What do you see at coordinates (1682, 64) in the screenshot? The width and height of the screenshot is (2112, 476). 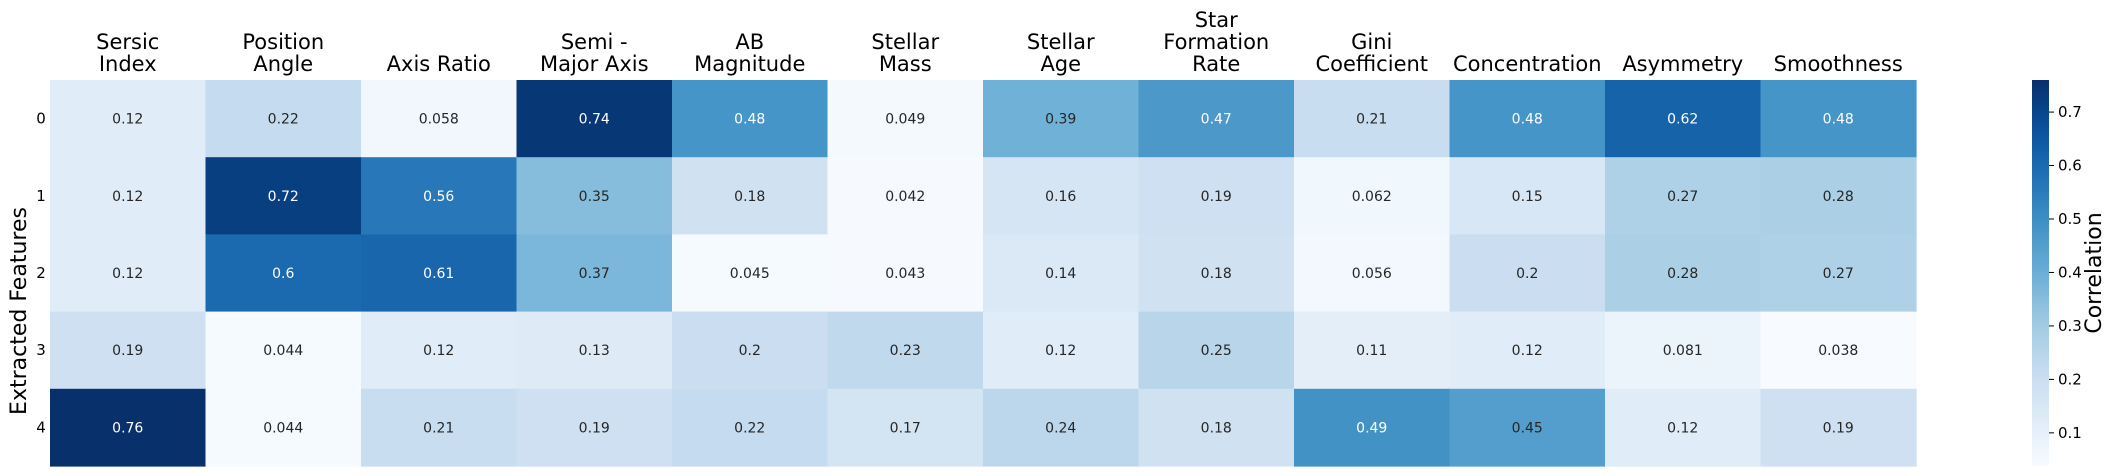 I see `column-label: Asymmetry` at bounding box center [1682, 64].